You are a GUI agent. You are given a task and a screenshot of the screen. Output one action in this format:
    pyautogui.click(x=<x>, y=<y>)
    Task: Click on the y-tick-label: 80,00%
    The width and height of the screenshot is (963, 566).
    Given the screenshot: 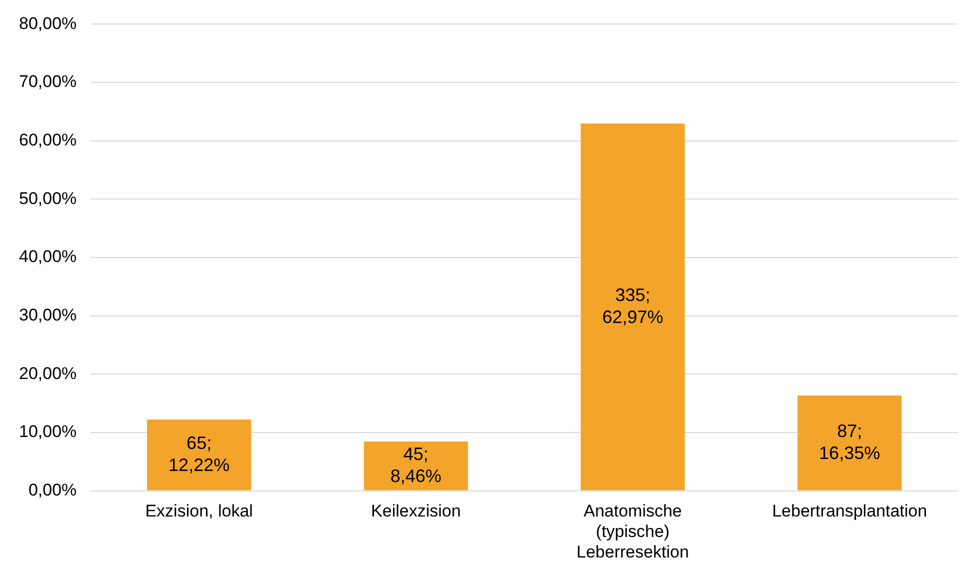 What is the action you would take?
    pyautogui.click(x=47, y=23)
    